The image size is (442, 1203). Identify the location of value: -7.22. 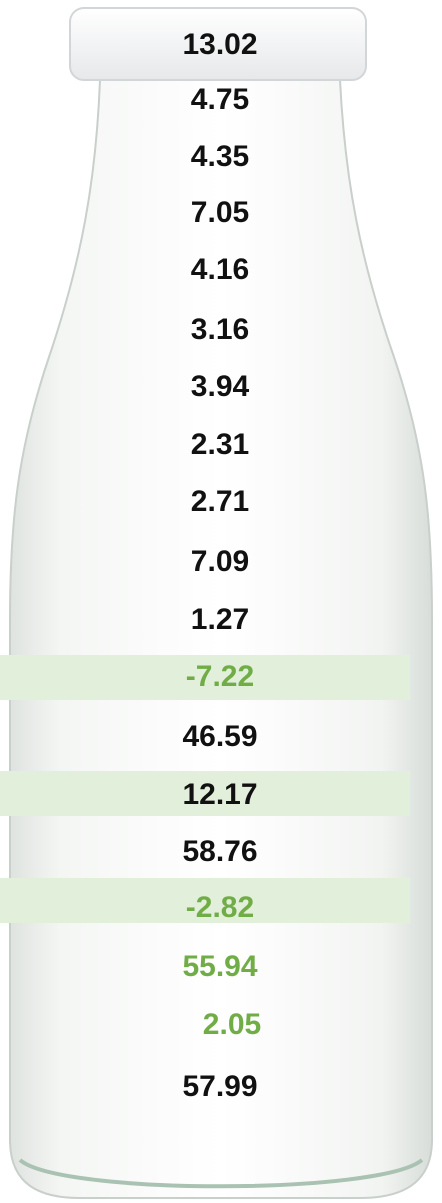
(220, 676).